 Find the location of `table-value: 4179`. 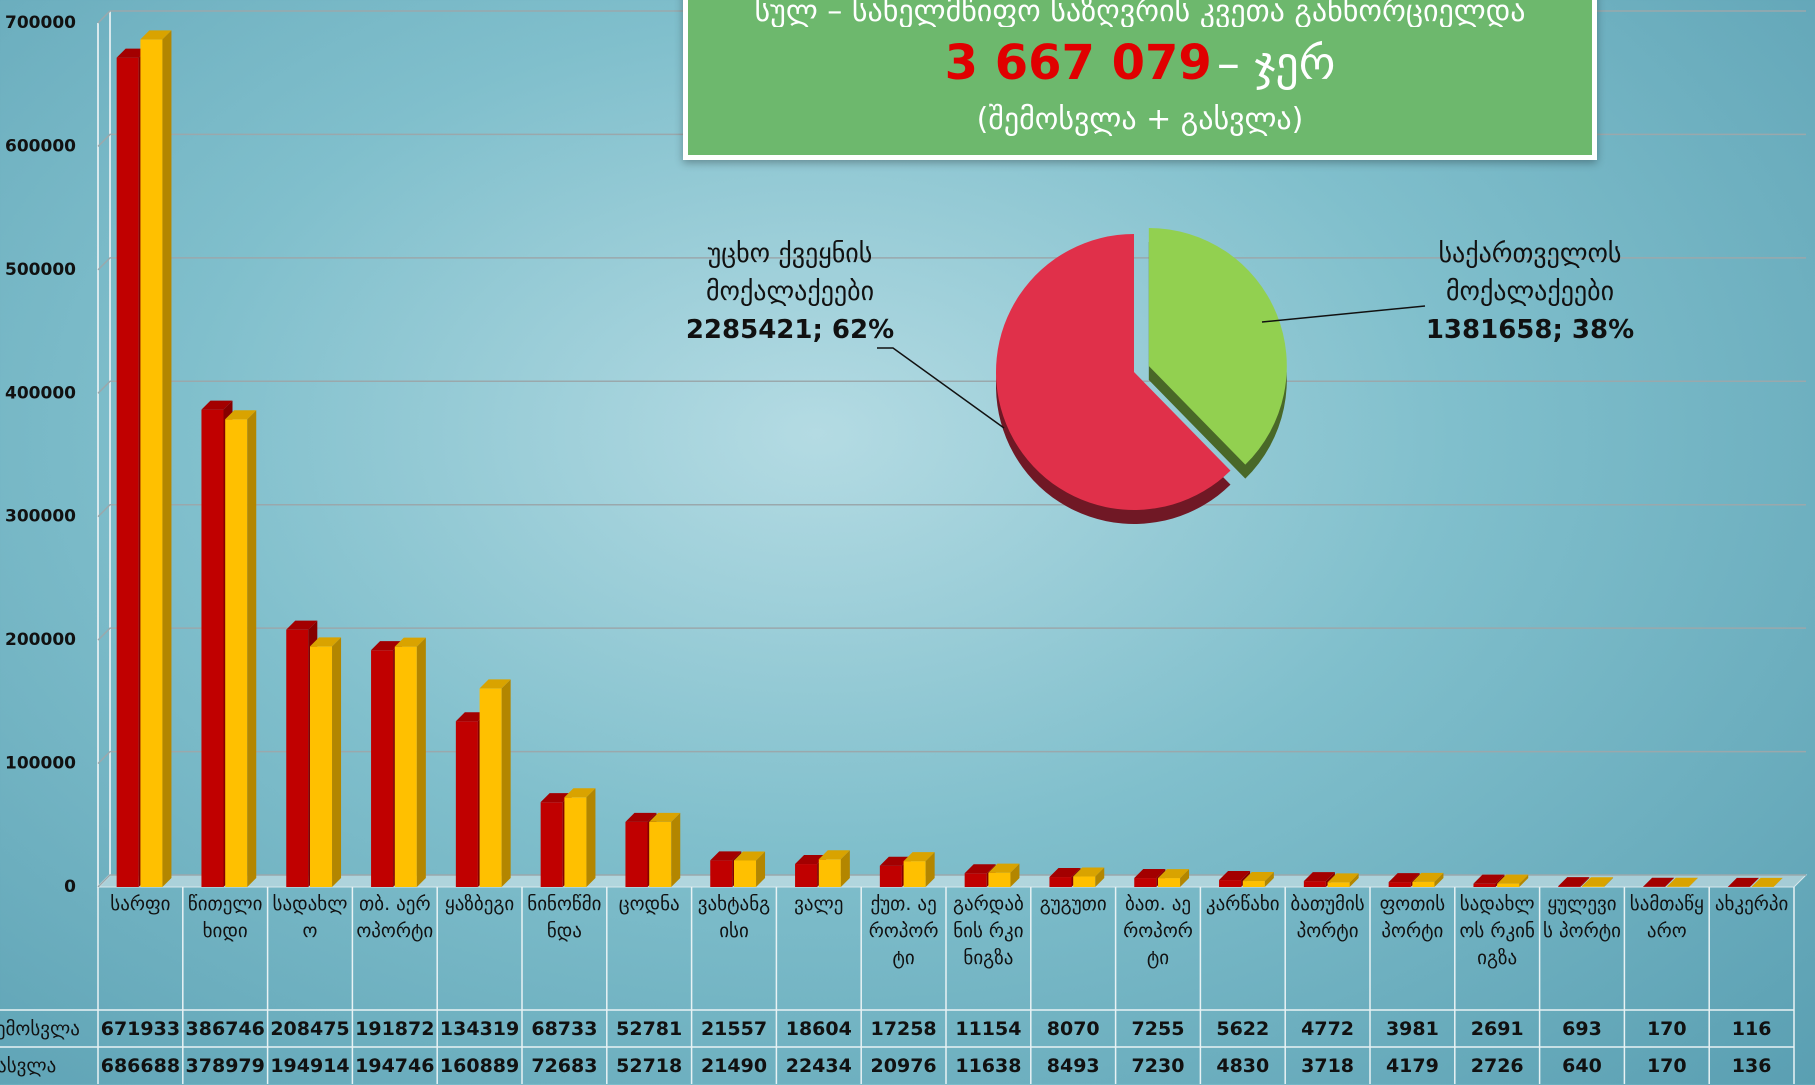

table-value: 4179 is located at coordinates (1412, 1066).